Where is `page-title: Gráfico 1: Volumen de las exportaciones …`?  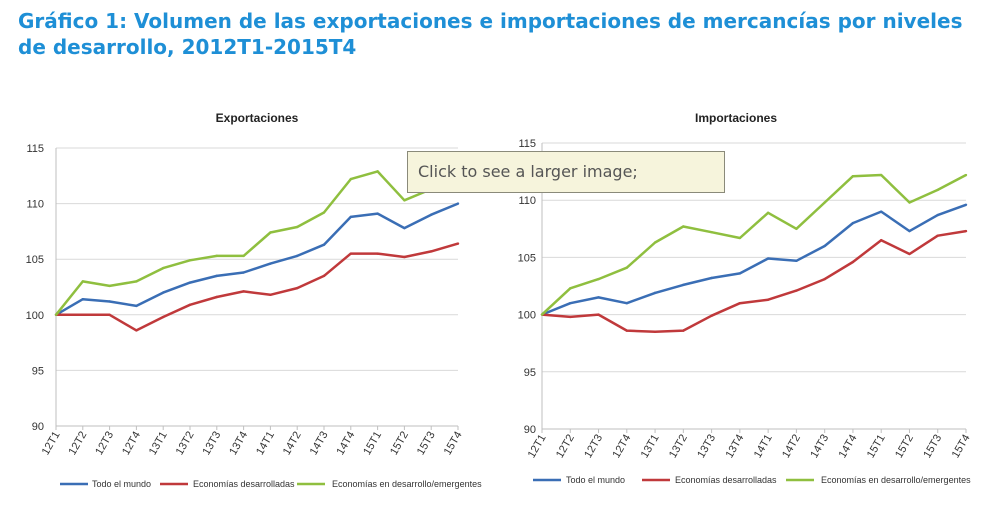
page-title: Gráfico 1: Volumen de las exportaciones … is located at coordinates (490, 34).